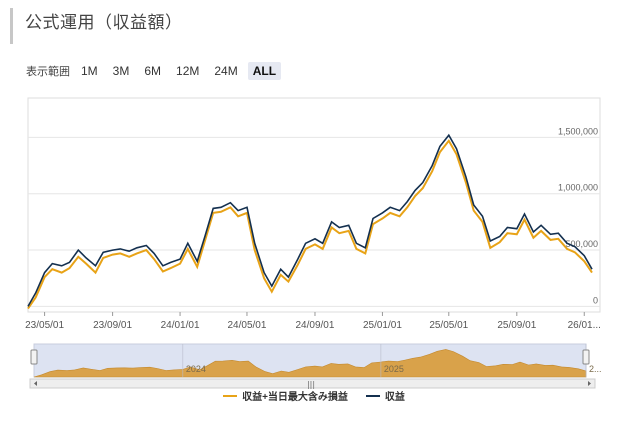 The width and height of the screenshot is (628, 424). Describe the element at coordinates (394, 397) in the screenshot. I see `legend-label-profit: 収益` at that location.